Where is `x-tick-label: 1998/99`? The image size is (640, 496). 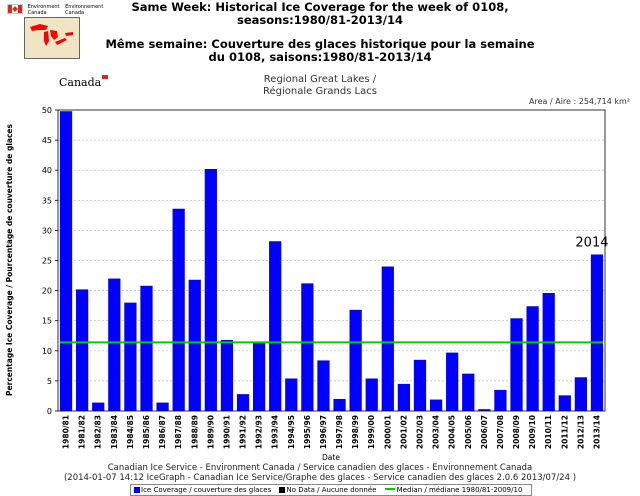 x-tick-label: 1998/99 is located at coordinates (355, 432).